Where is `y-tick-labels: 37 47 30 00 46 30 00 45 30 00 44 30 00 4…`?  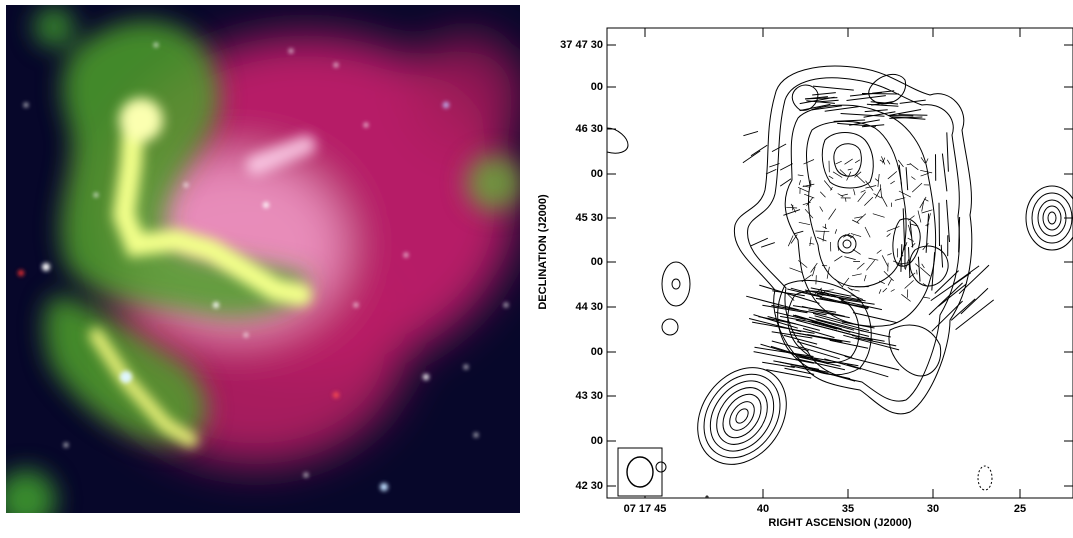 y-tick-labels: 37 47 30 00 46 30 00 45 30 00 44 30 00 4… is located at coordinates (581, 265).